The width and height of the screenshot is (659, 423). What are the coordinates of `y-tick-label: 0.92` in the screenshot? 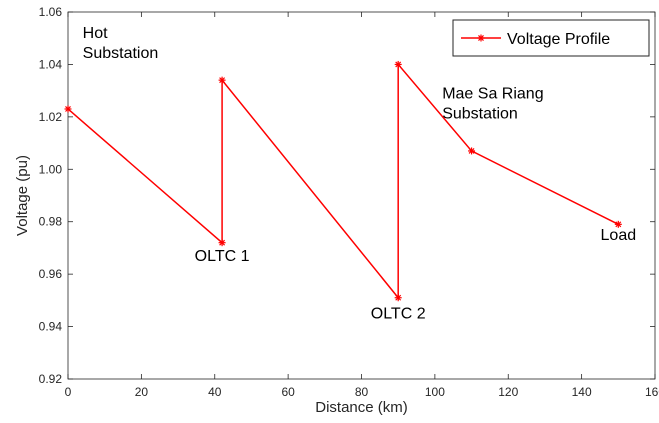 It's located at (51, 379).